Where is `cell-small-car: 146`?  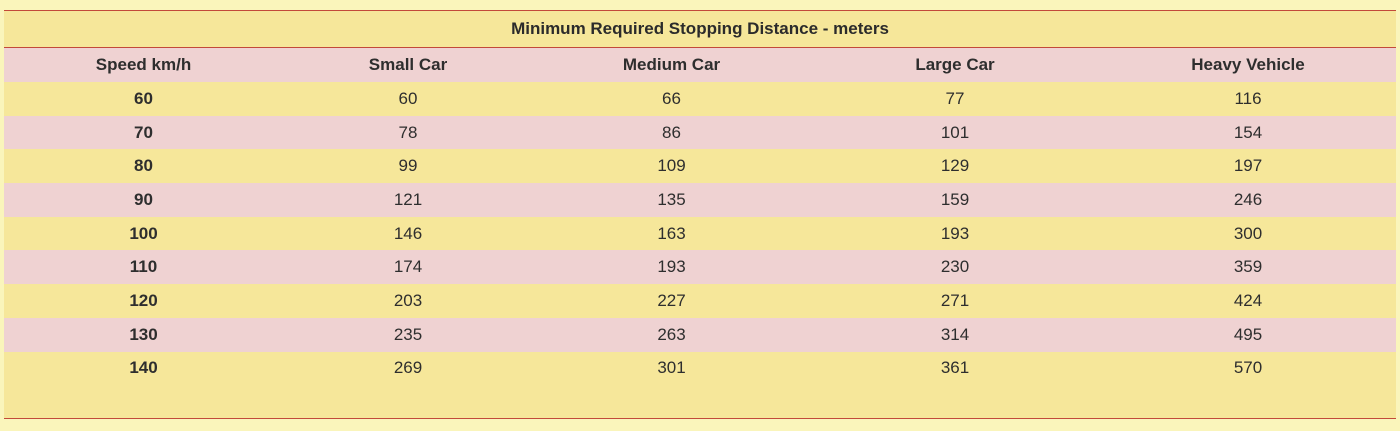
cell-small-car: 146 is located at coordinates (408, 233).